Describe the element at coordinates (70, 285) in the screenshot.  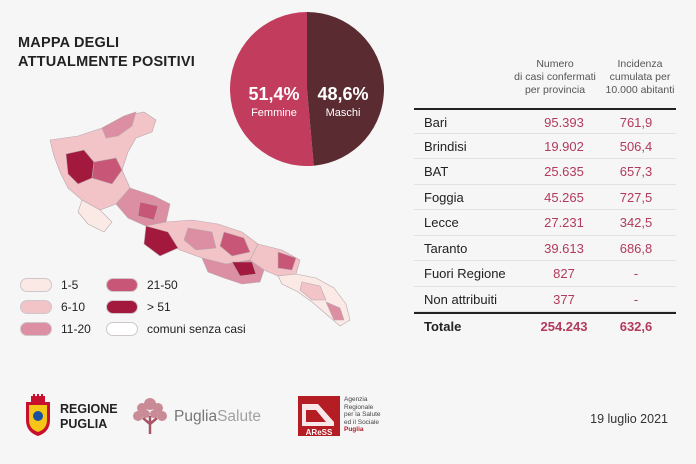
I see `legend-label: 1-5` at that location.